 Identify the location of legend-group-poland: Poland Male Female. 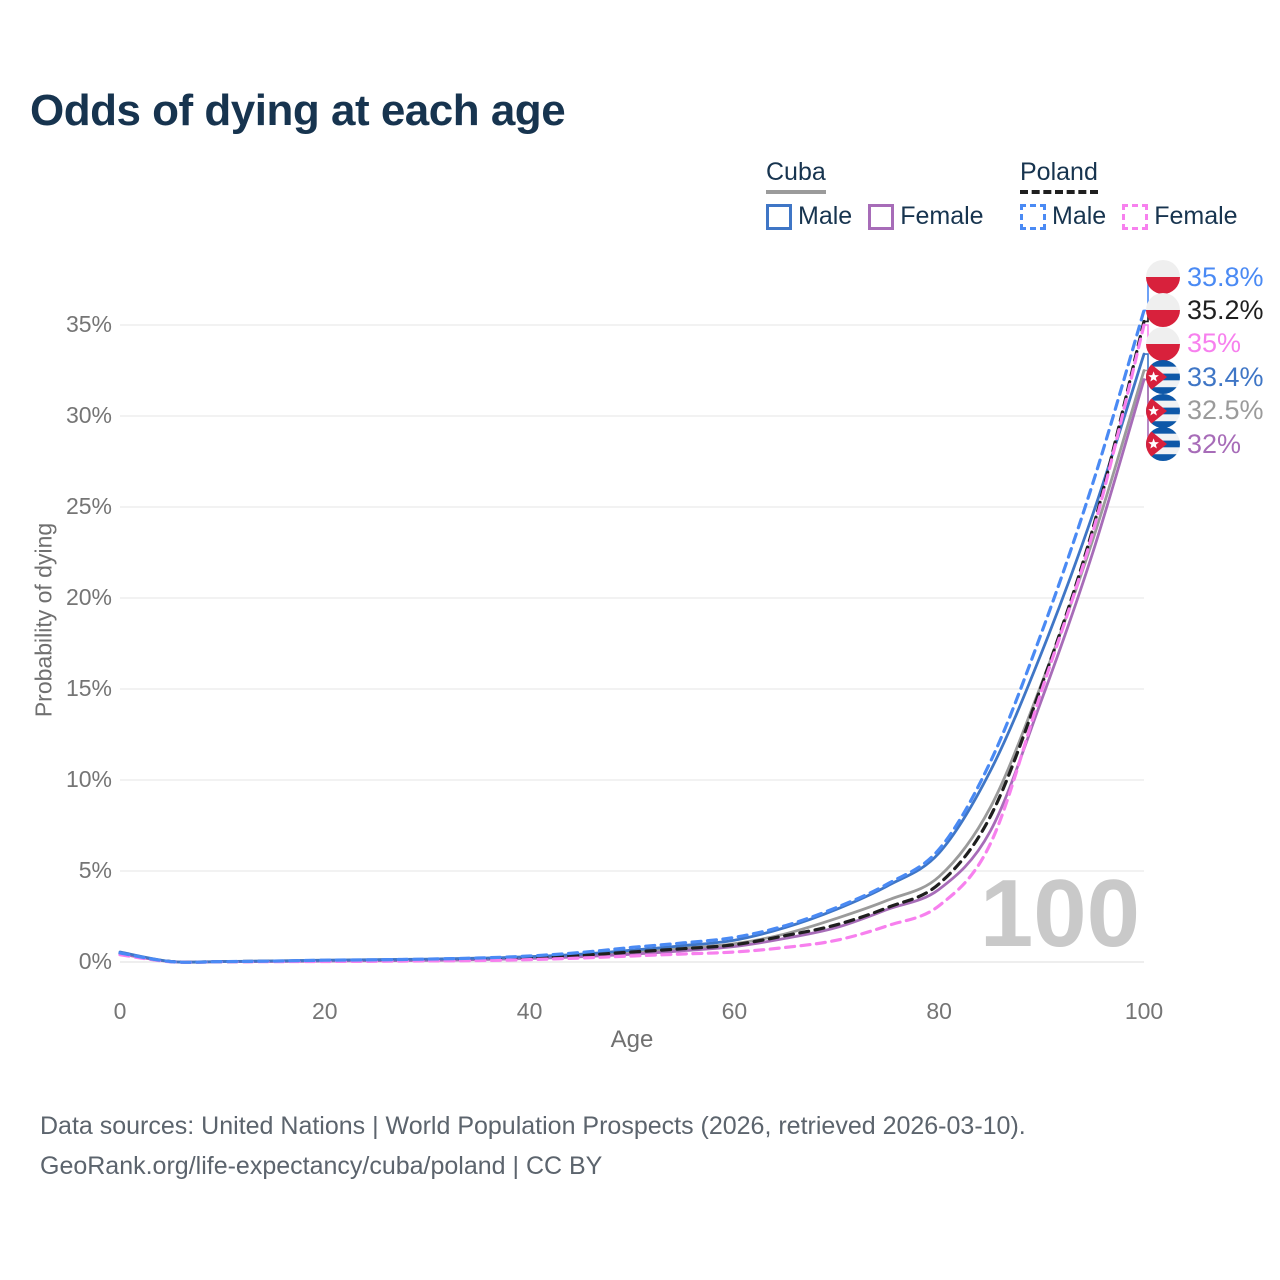
(1129, 194).